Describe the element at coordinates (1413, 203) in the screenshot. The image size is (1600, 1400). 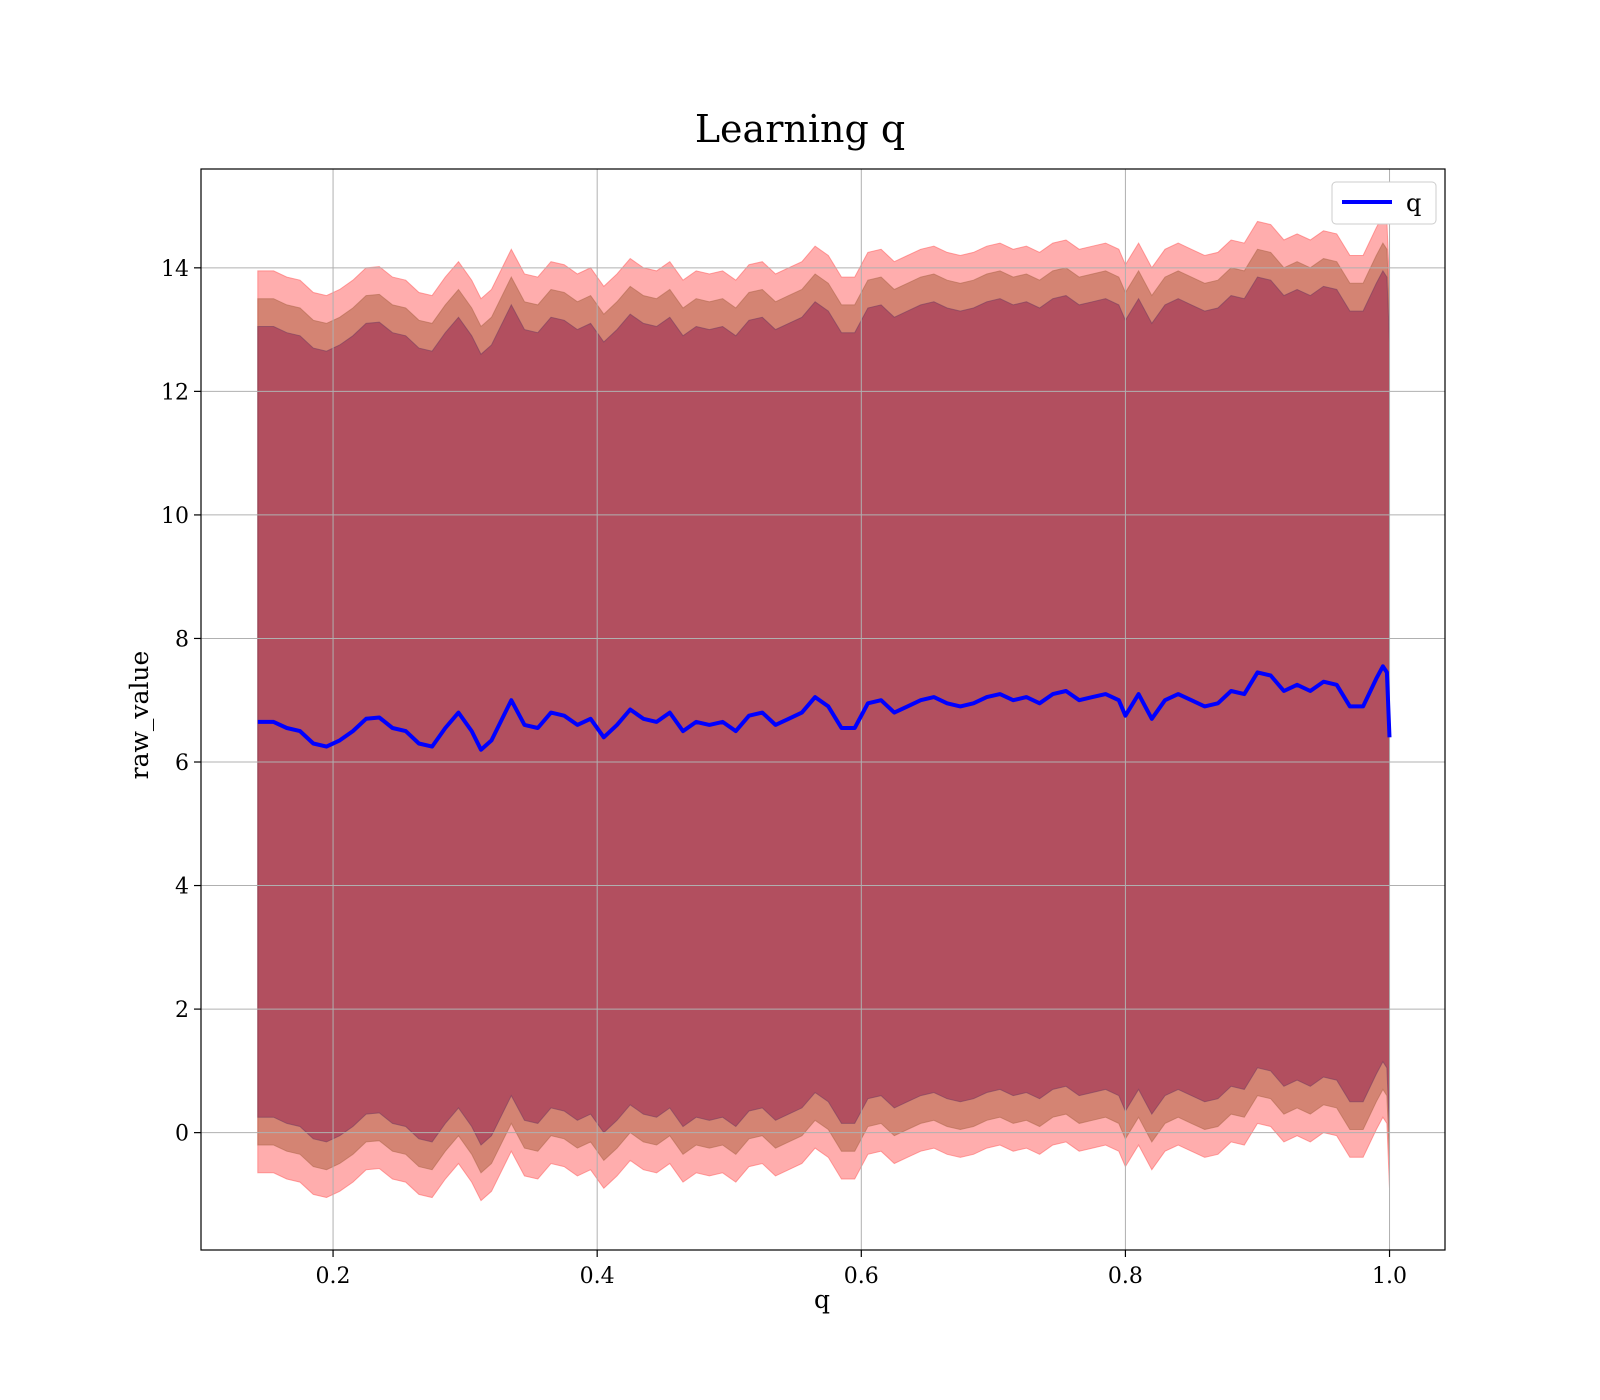
I see `legend-label-q: q` at that location.